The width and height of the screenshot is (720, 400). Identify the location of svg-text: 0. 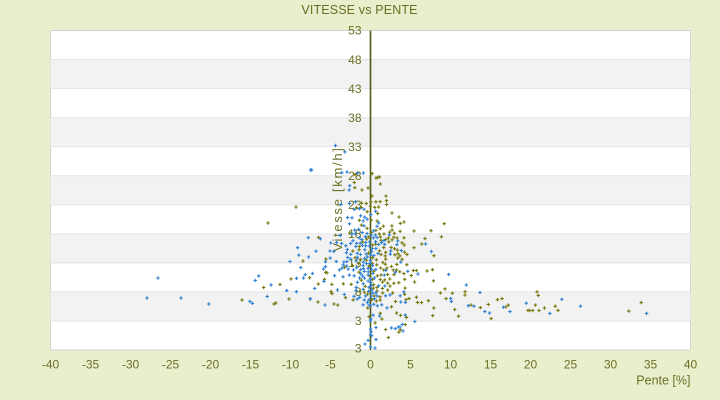
(370, 365).